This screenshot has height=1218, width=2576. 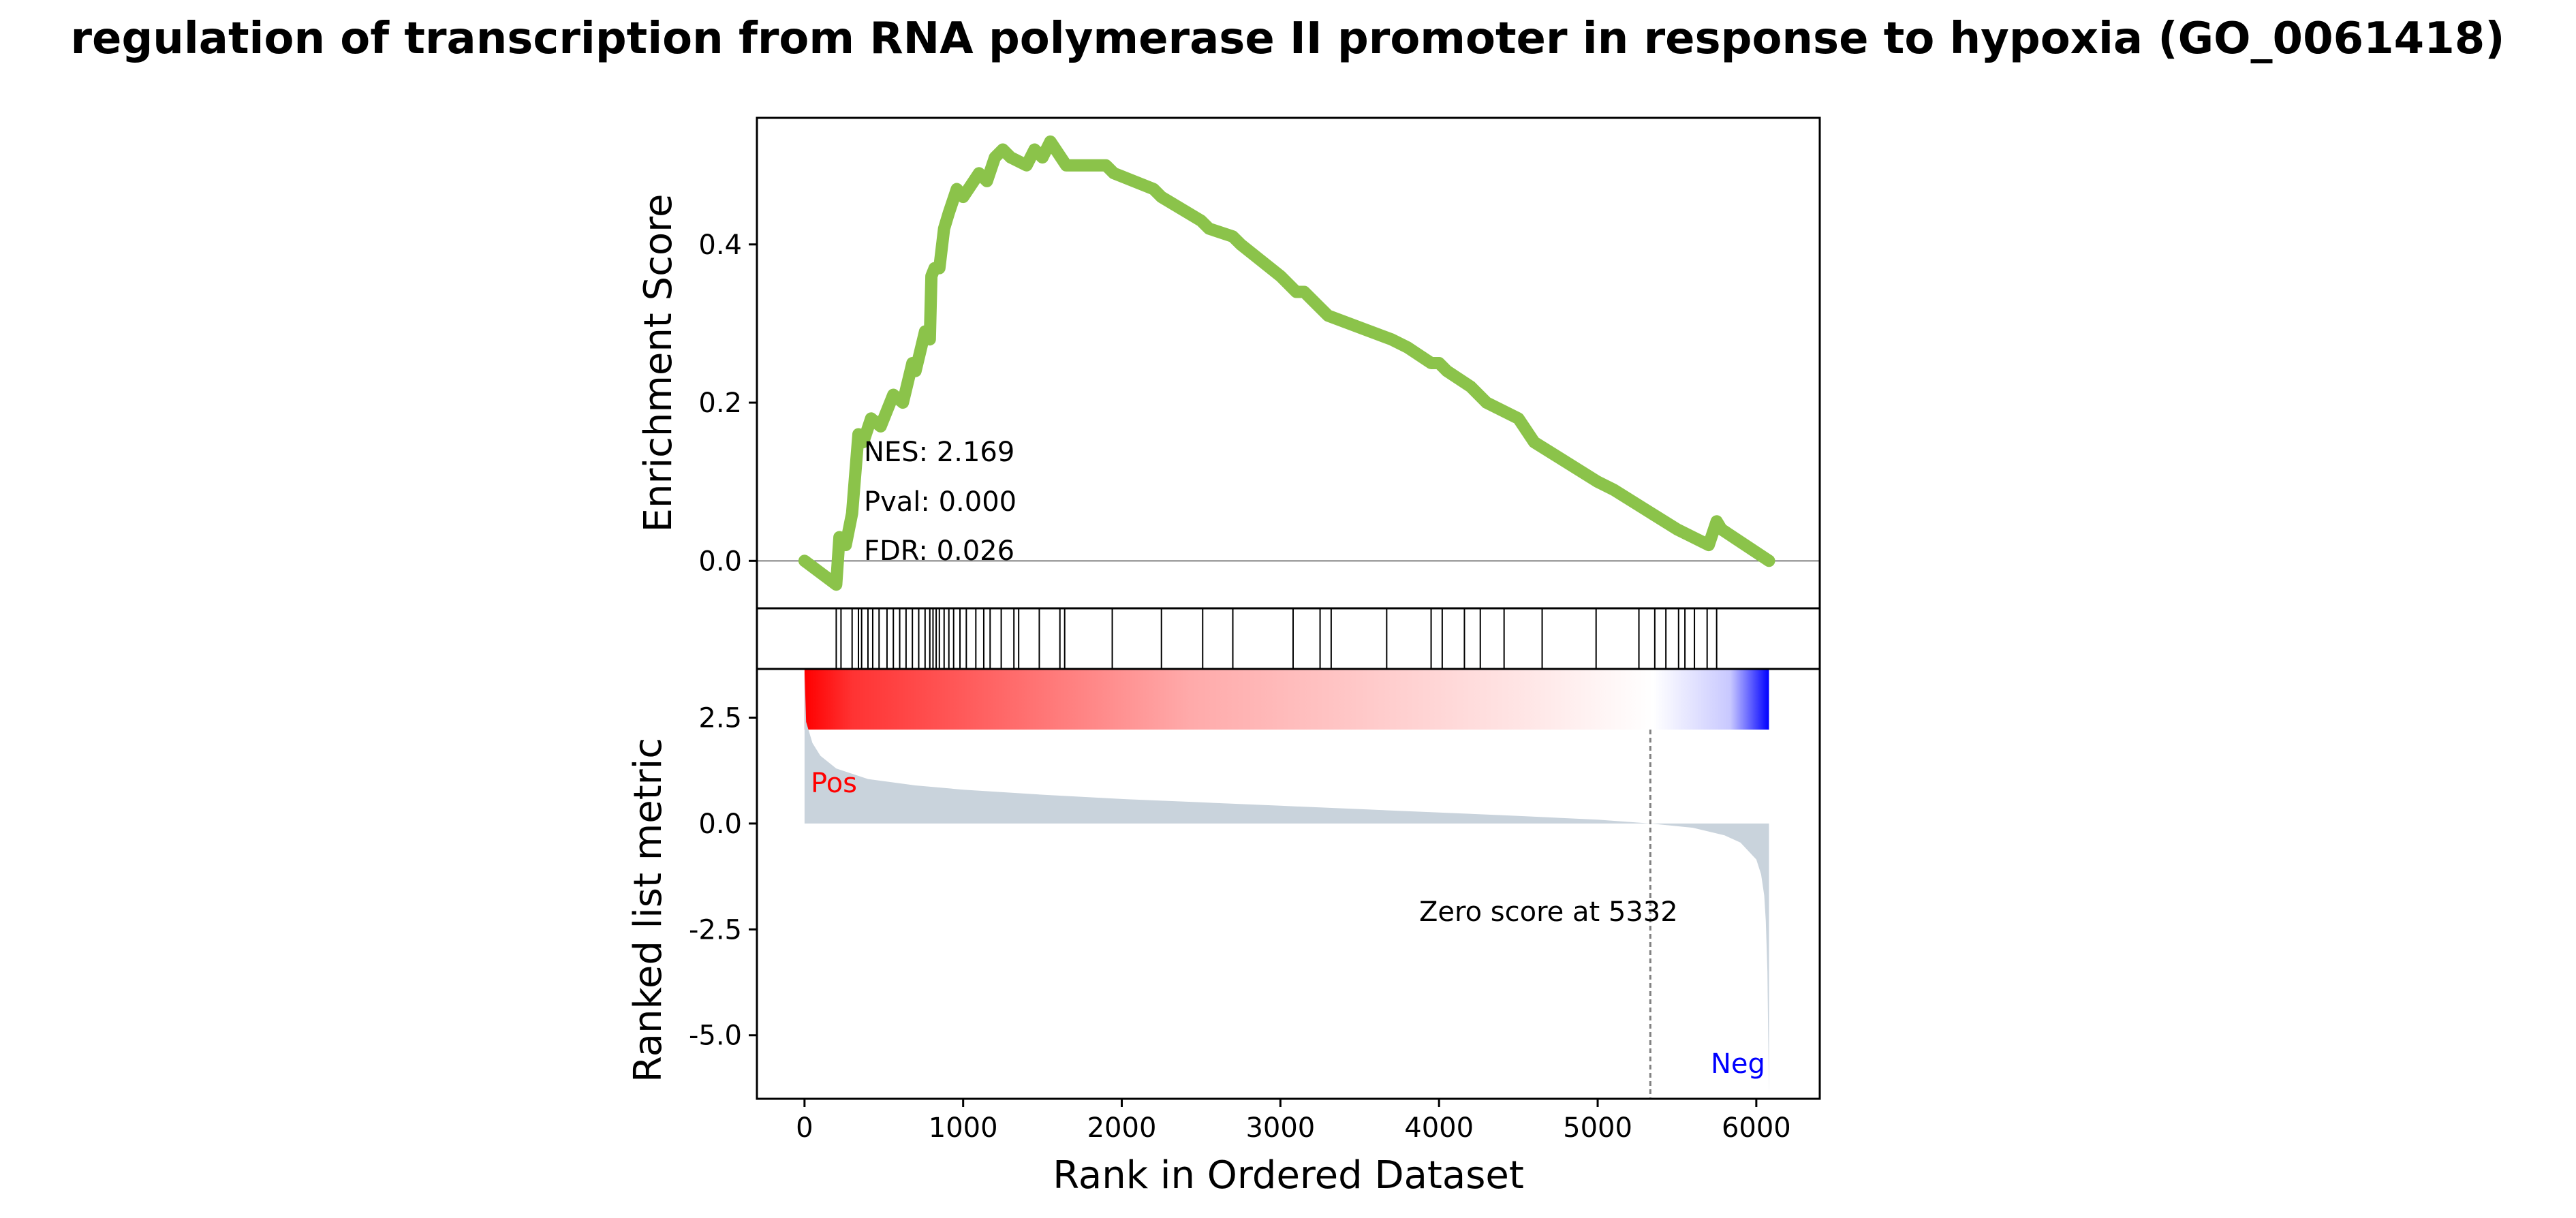 I want to click on zero-score-annotation: Zero score at 5332, so click(x=1548, y=912).